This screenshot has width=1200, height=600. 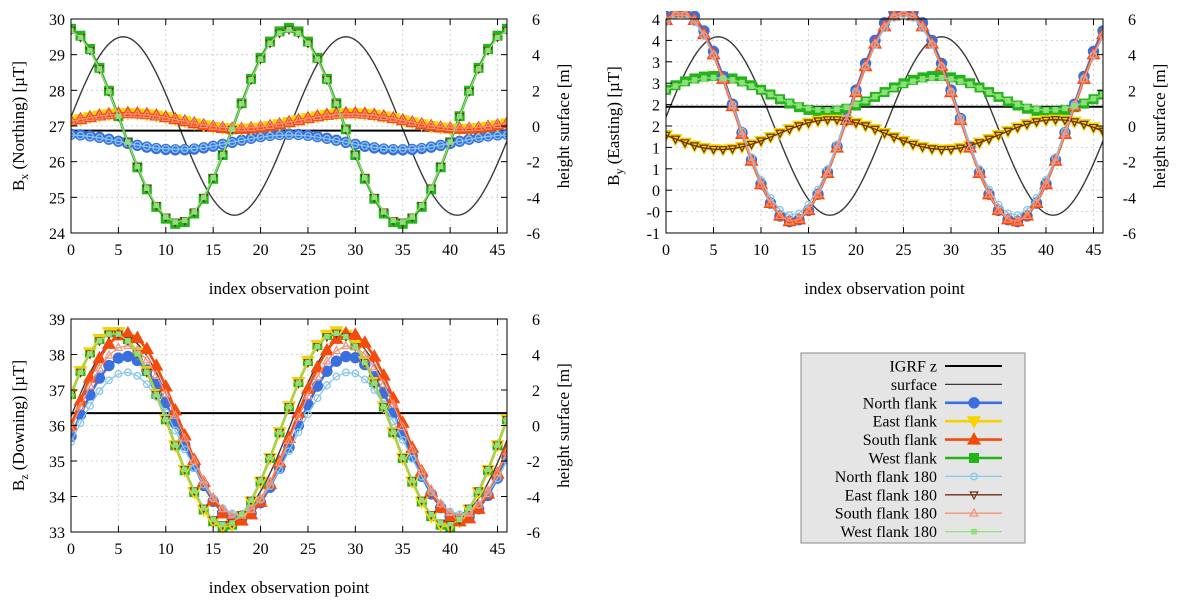 What do you see at coordinates (856, 250) in the screenshot?
I see `x-tick-label: 20` at bounding box center [856, 250].